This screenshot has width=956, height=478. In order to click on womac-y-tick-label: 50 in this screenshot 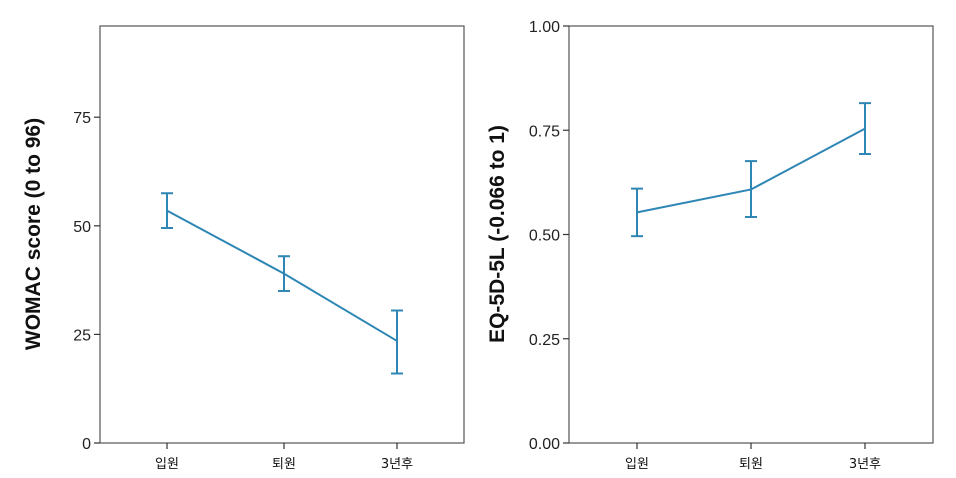, I will do `click(82, 227)`.